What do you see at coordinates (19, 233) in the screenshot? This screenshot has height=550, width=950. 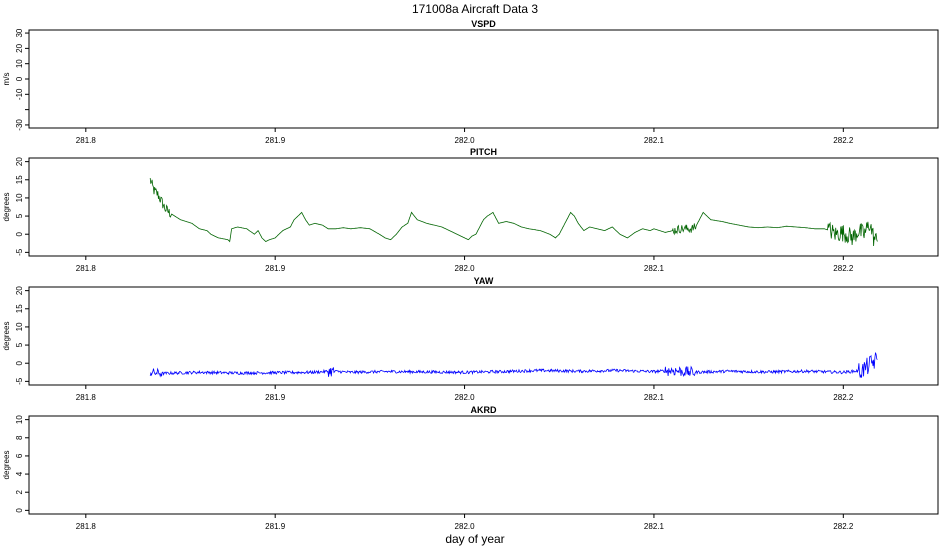 I see `pitch-ytick-label: 0` at bounding box center [19, 233].